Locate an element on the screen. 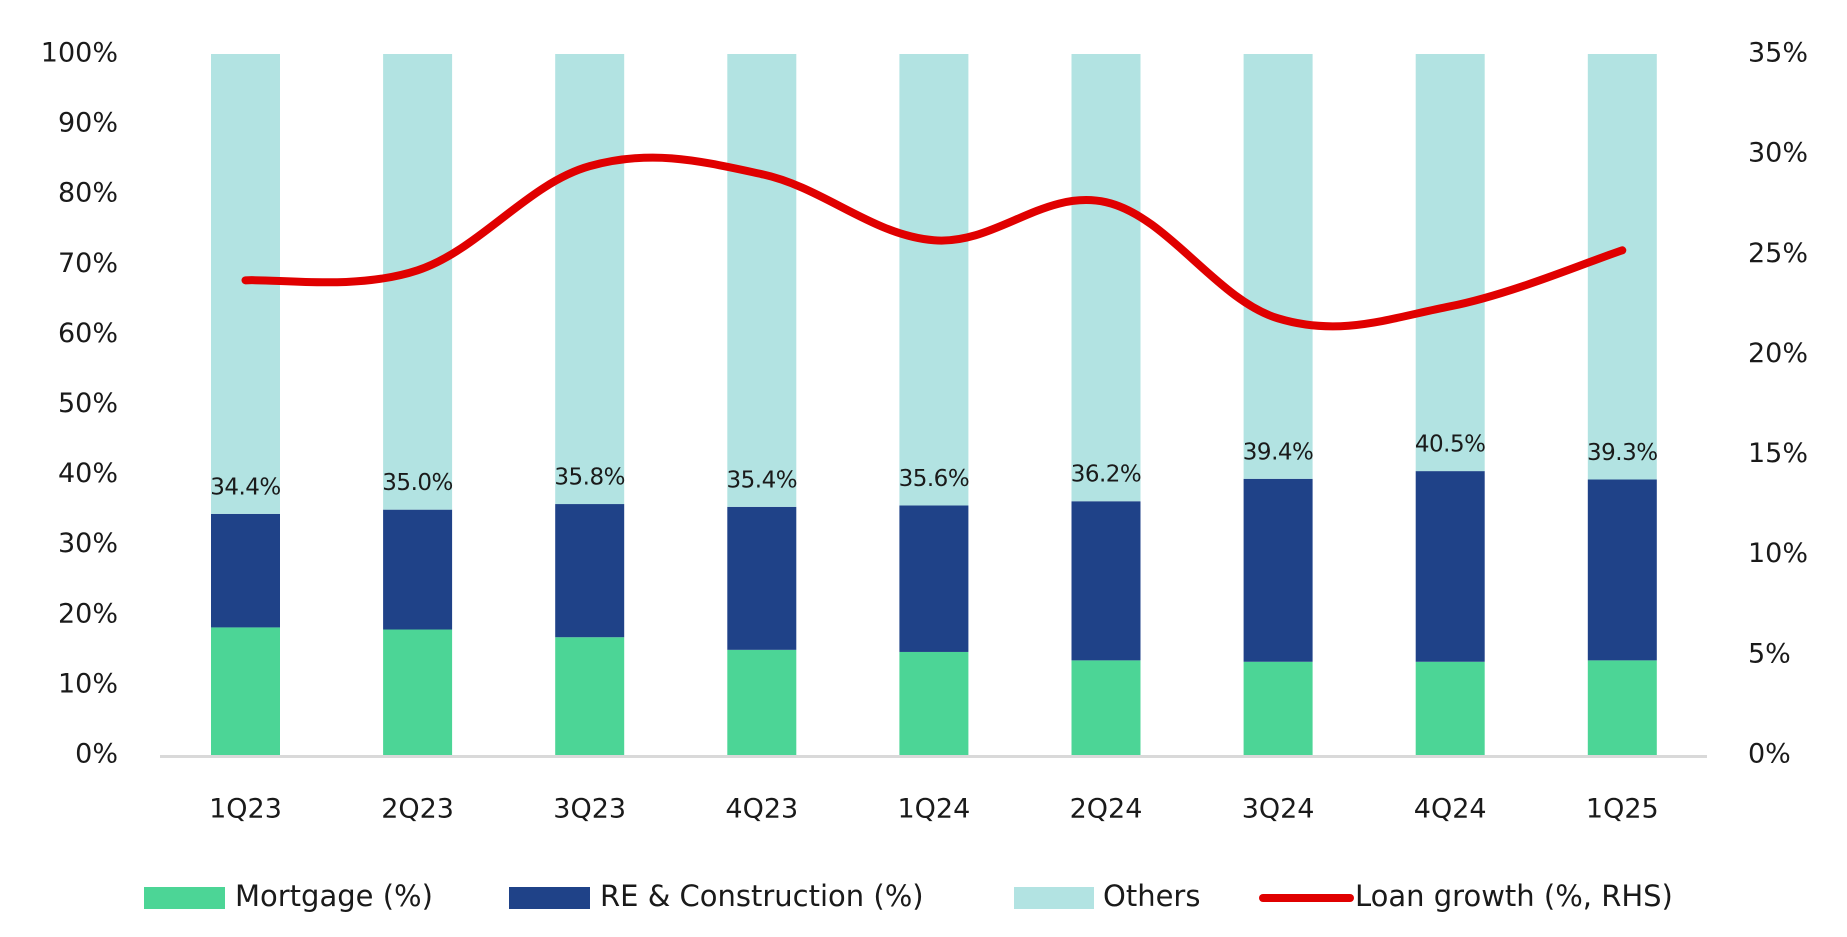  bar-re-construction-4q23 is located at coordinates (762, 578).